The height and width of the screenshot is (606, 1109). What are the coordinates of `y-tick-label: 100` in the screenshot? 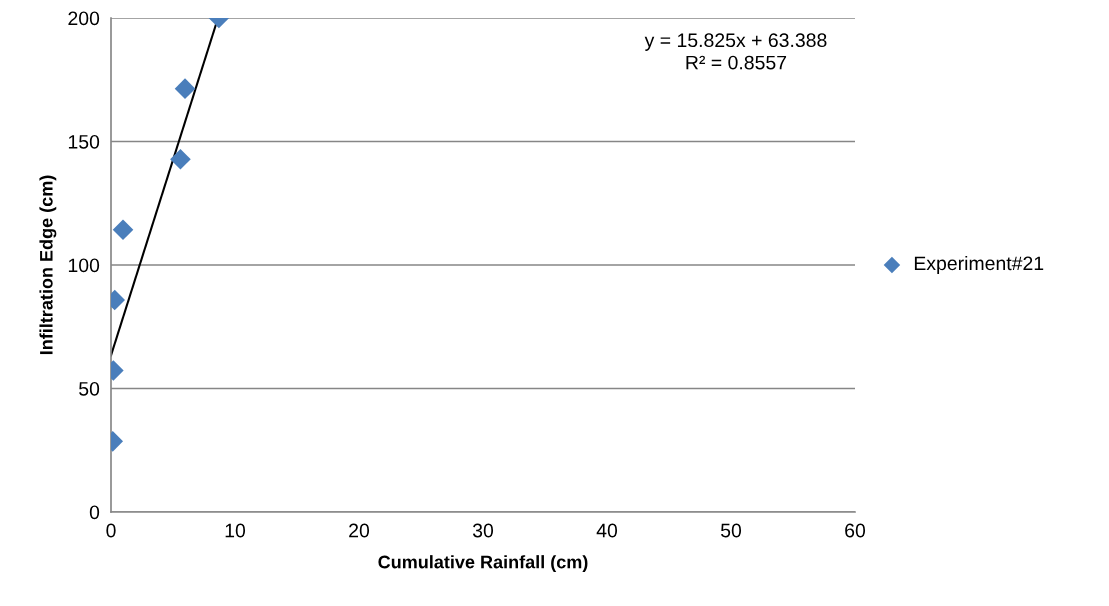 It's located at (84, 265).